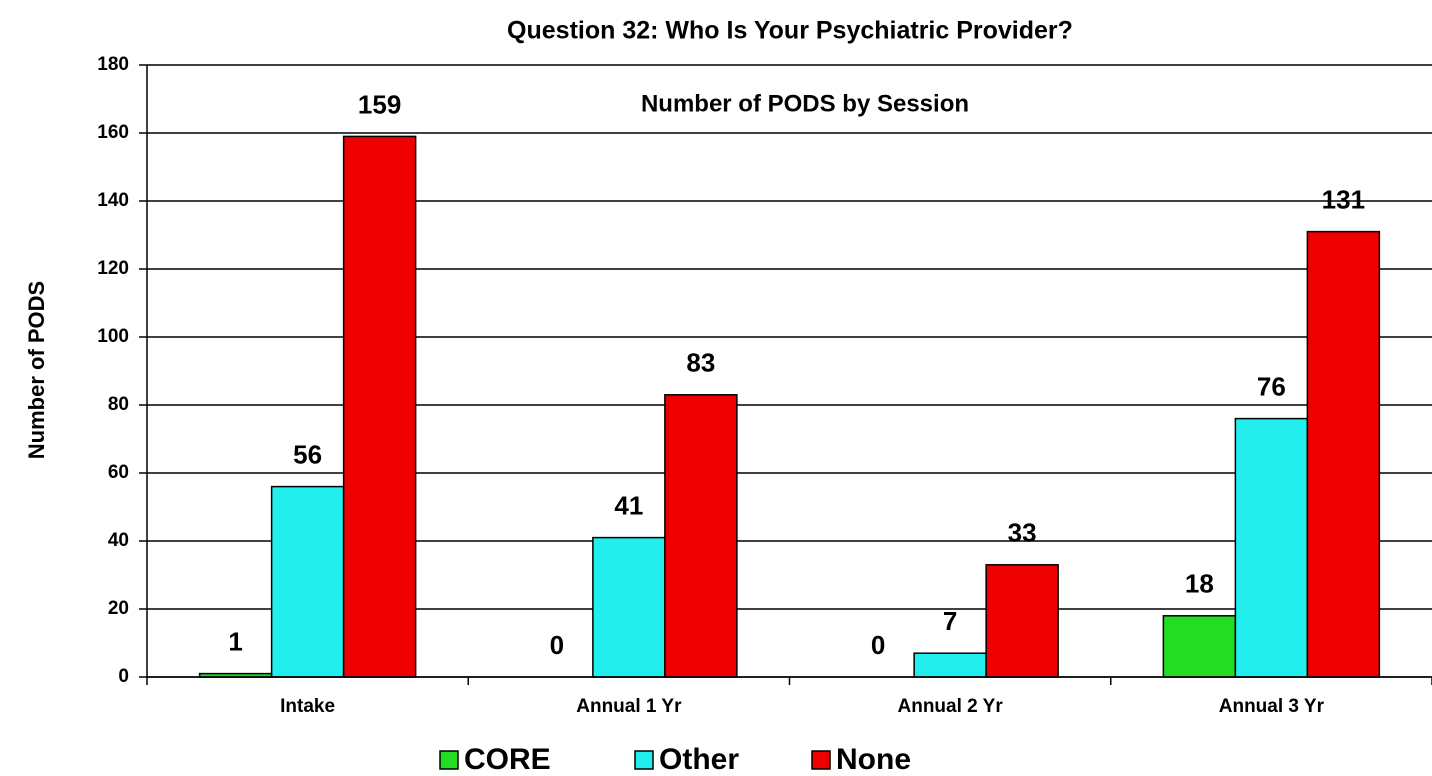 The width and height of the screenshot is (1432, 776). Describe the element at coordinates (113, 336) in the screenshot. I see `y-tick-label: 100` at that location.